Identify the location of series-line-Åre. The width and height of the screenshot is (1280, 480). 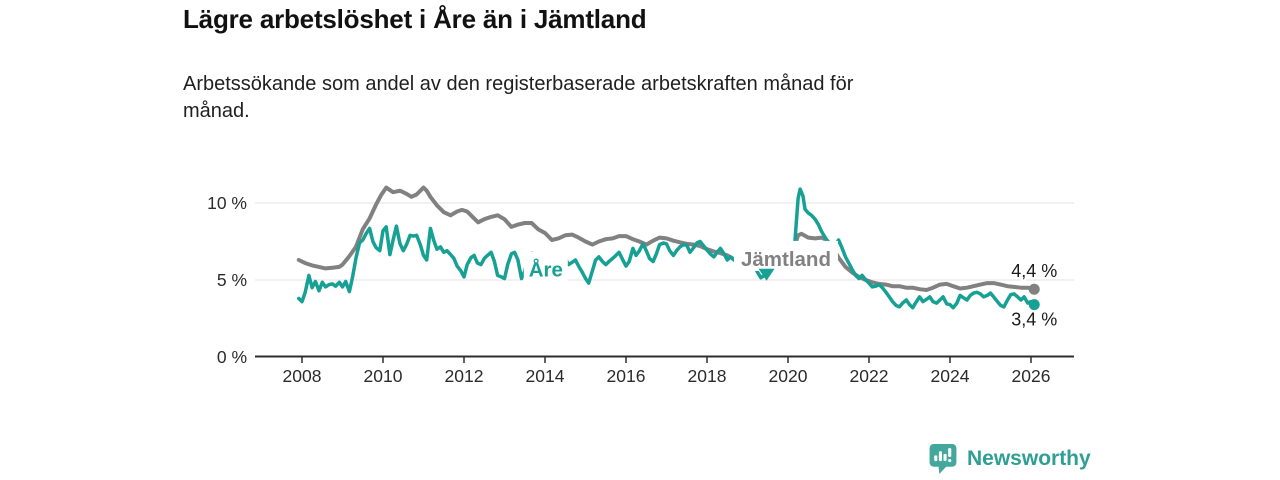
(666, 248).